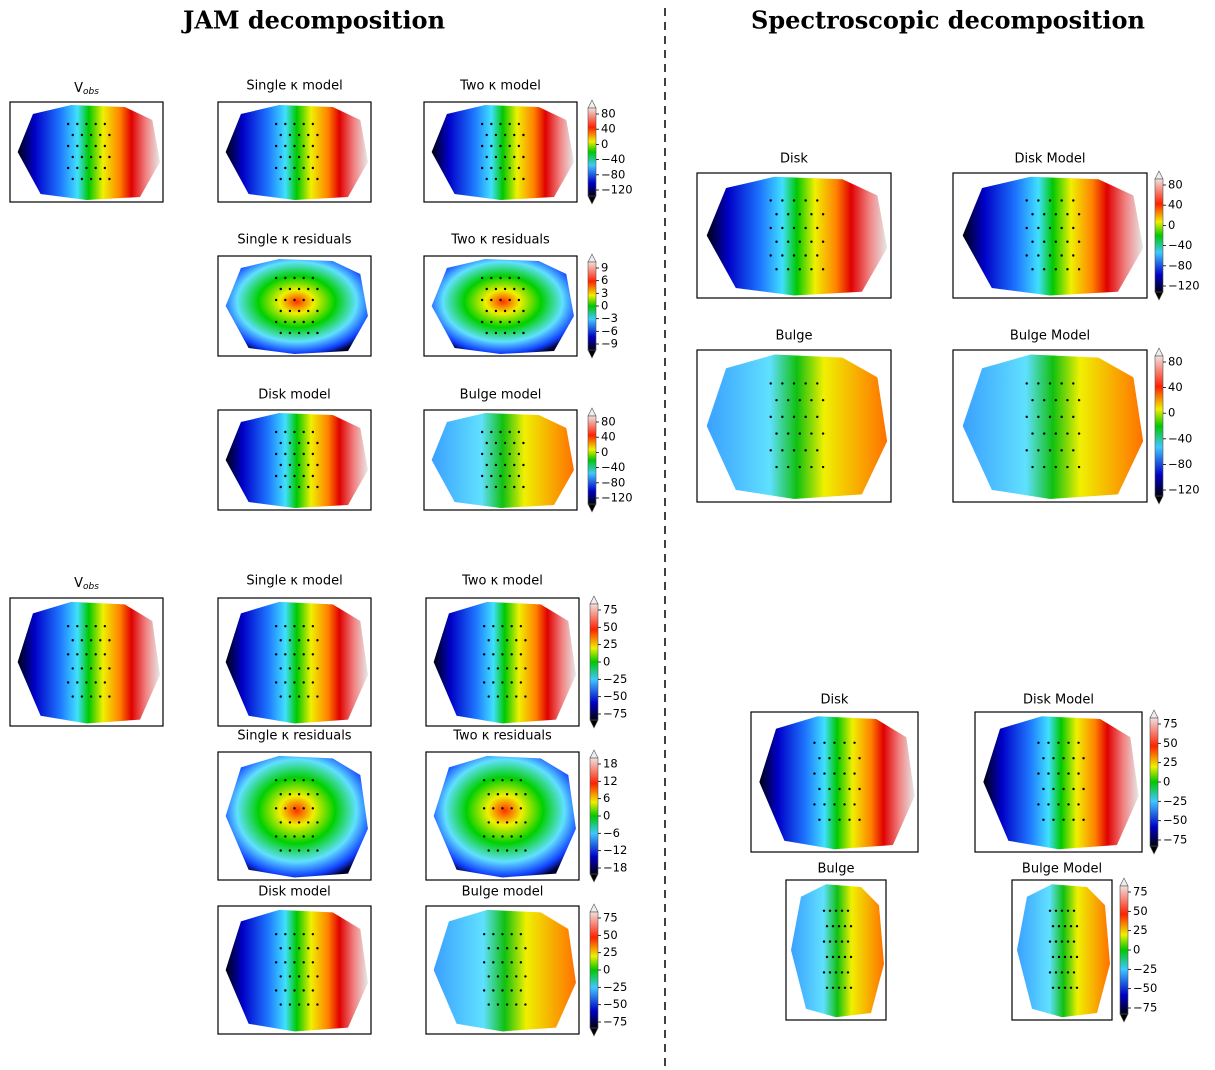  I want to click on colorbar-body, so click(1124, 950).